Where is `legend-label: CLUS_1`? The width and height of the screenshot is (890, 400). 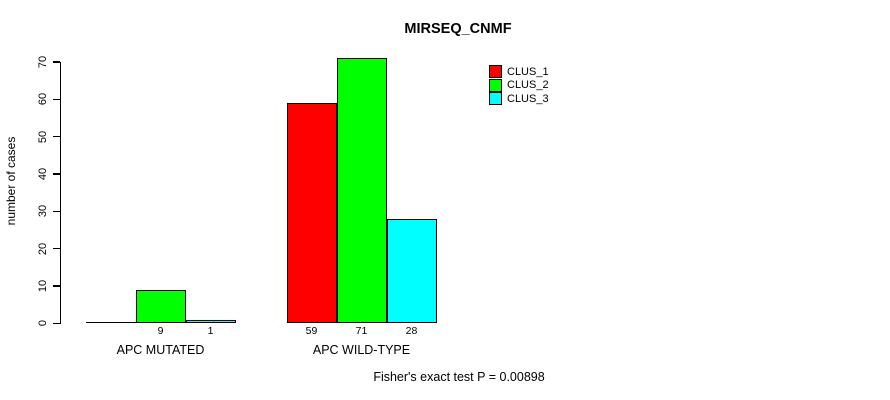
legend-label: CLUS_1 is located at coordinates (528, 71).